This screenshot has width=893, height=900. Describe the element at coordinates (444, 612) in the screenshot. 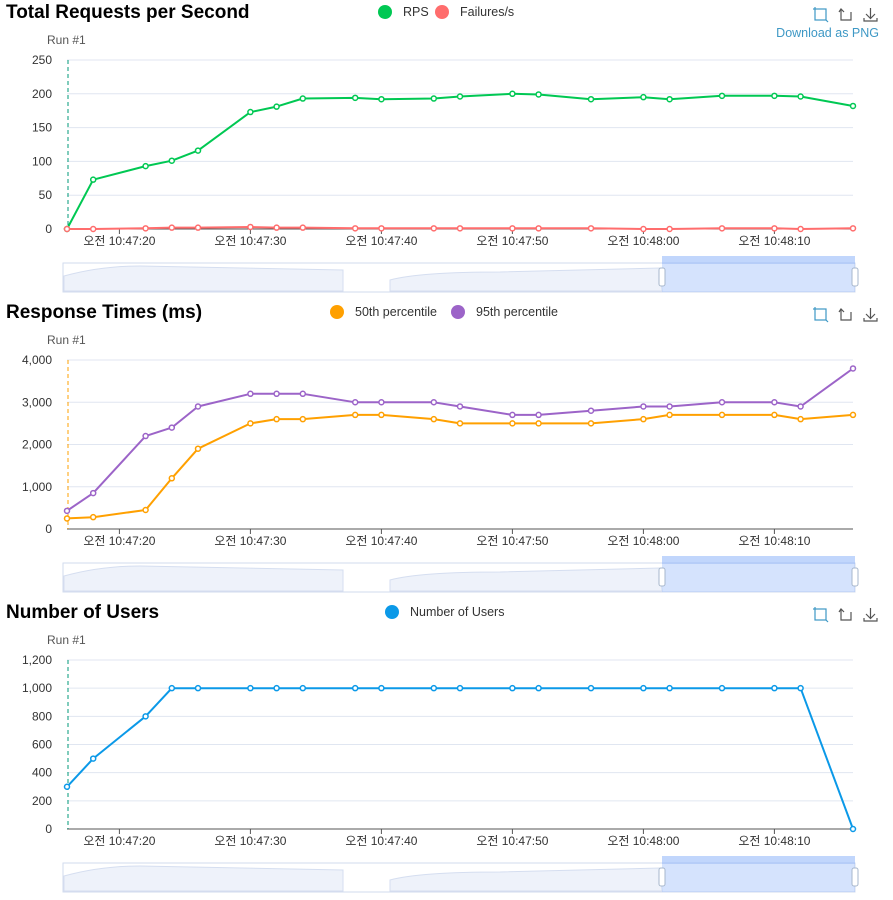

I see `legend-item: Number of Users` at that location.